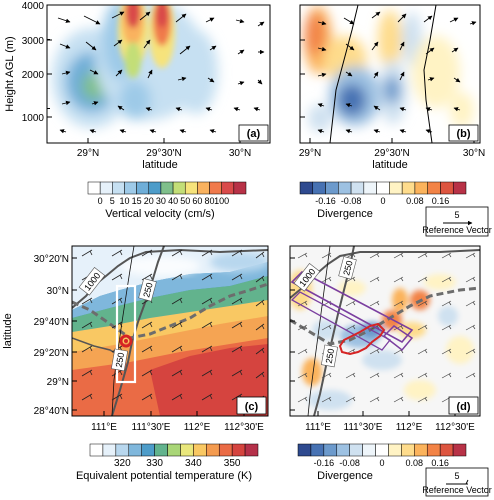 The width and height of the screenshot is (494, 500). What do you see at coordinates (185, 201) in the screenshot?
I see `colorbar-tick-label: 50` at bounding box center [185, 201].